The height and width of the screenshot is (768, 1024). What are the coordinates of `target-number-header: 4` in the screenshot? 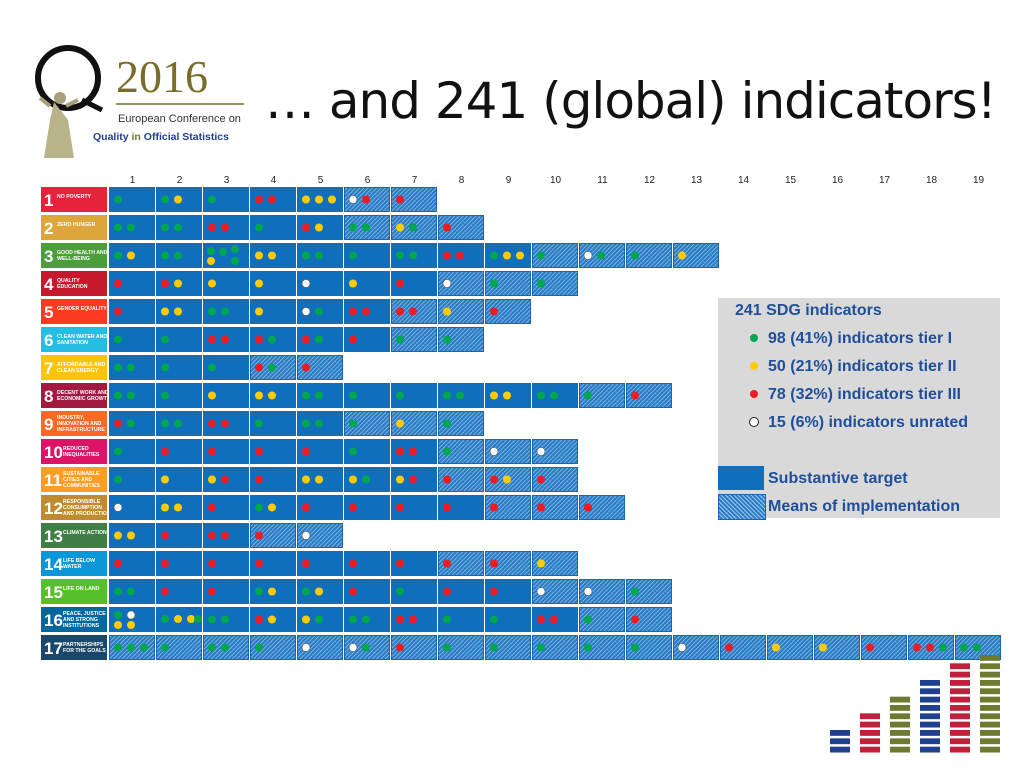 It's located at (274, 180).